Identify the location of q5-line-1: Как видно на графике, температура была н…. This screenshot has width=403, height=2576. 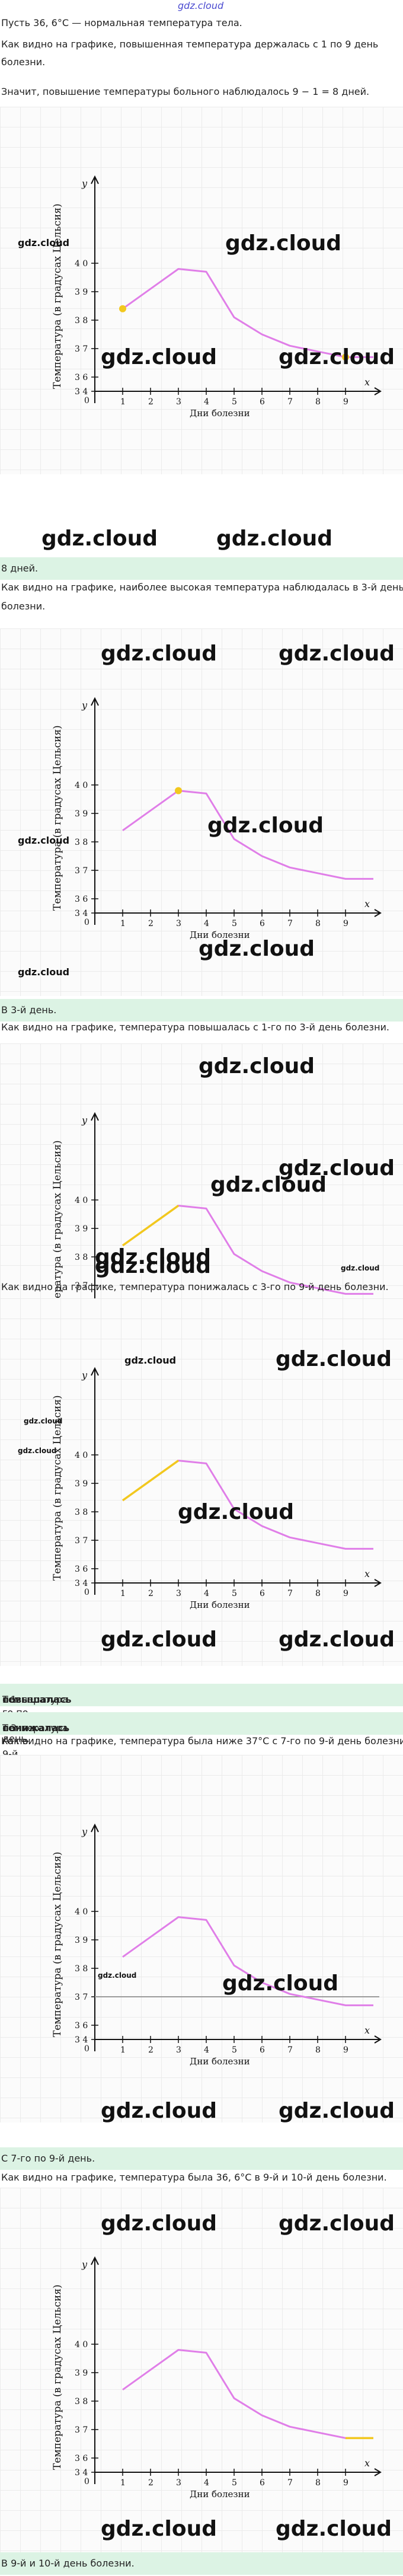
(202, 1741).